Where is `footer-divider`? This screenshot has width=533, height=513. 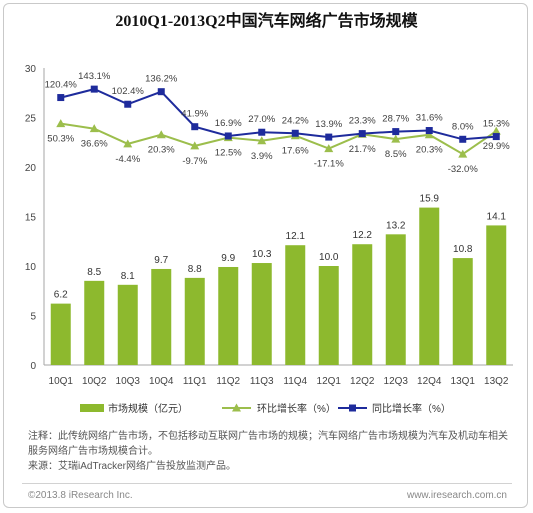
footer-divider is located at coordinates (267, 483).